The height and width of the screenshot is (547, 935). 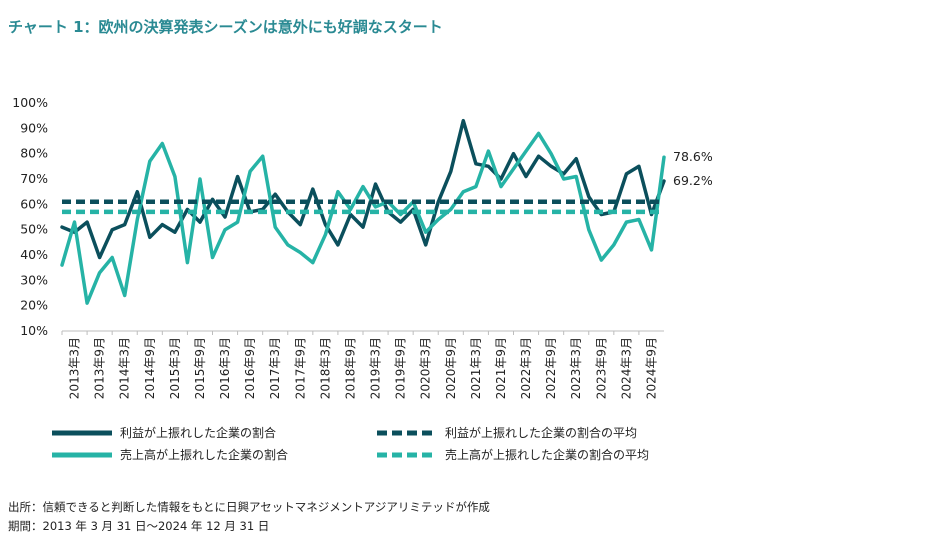 I want to click on legend-item-sales-avg: 売上高が上振れした企業の割合の平均, so click(x=513, y=454).